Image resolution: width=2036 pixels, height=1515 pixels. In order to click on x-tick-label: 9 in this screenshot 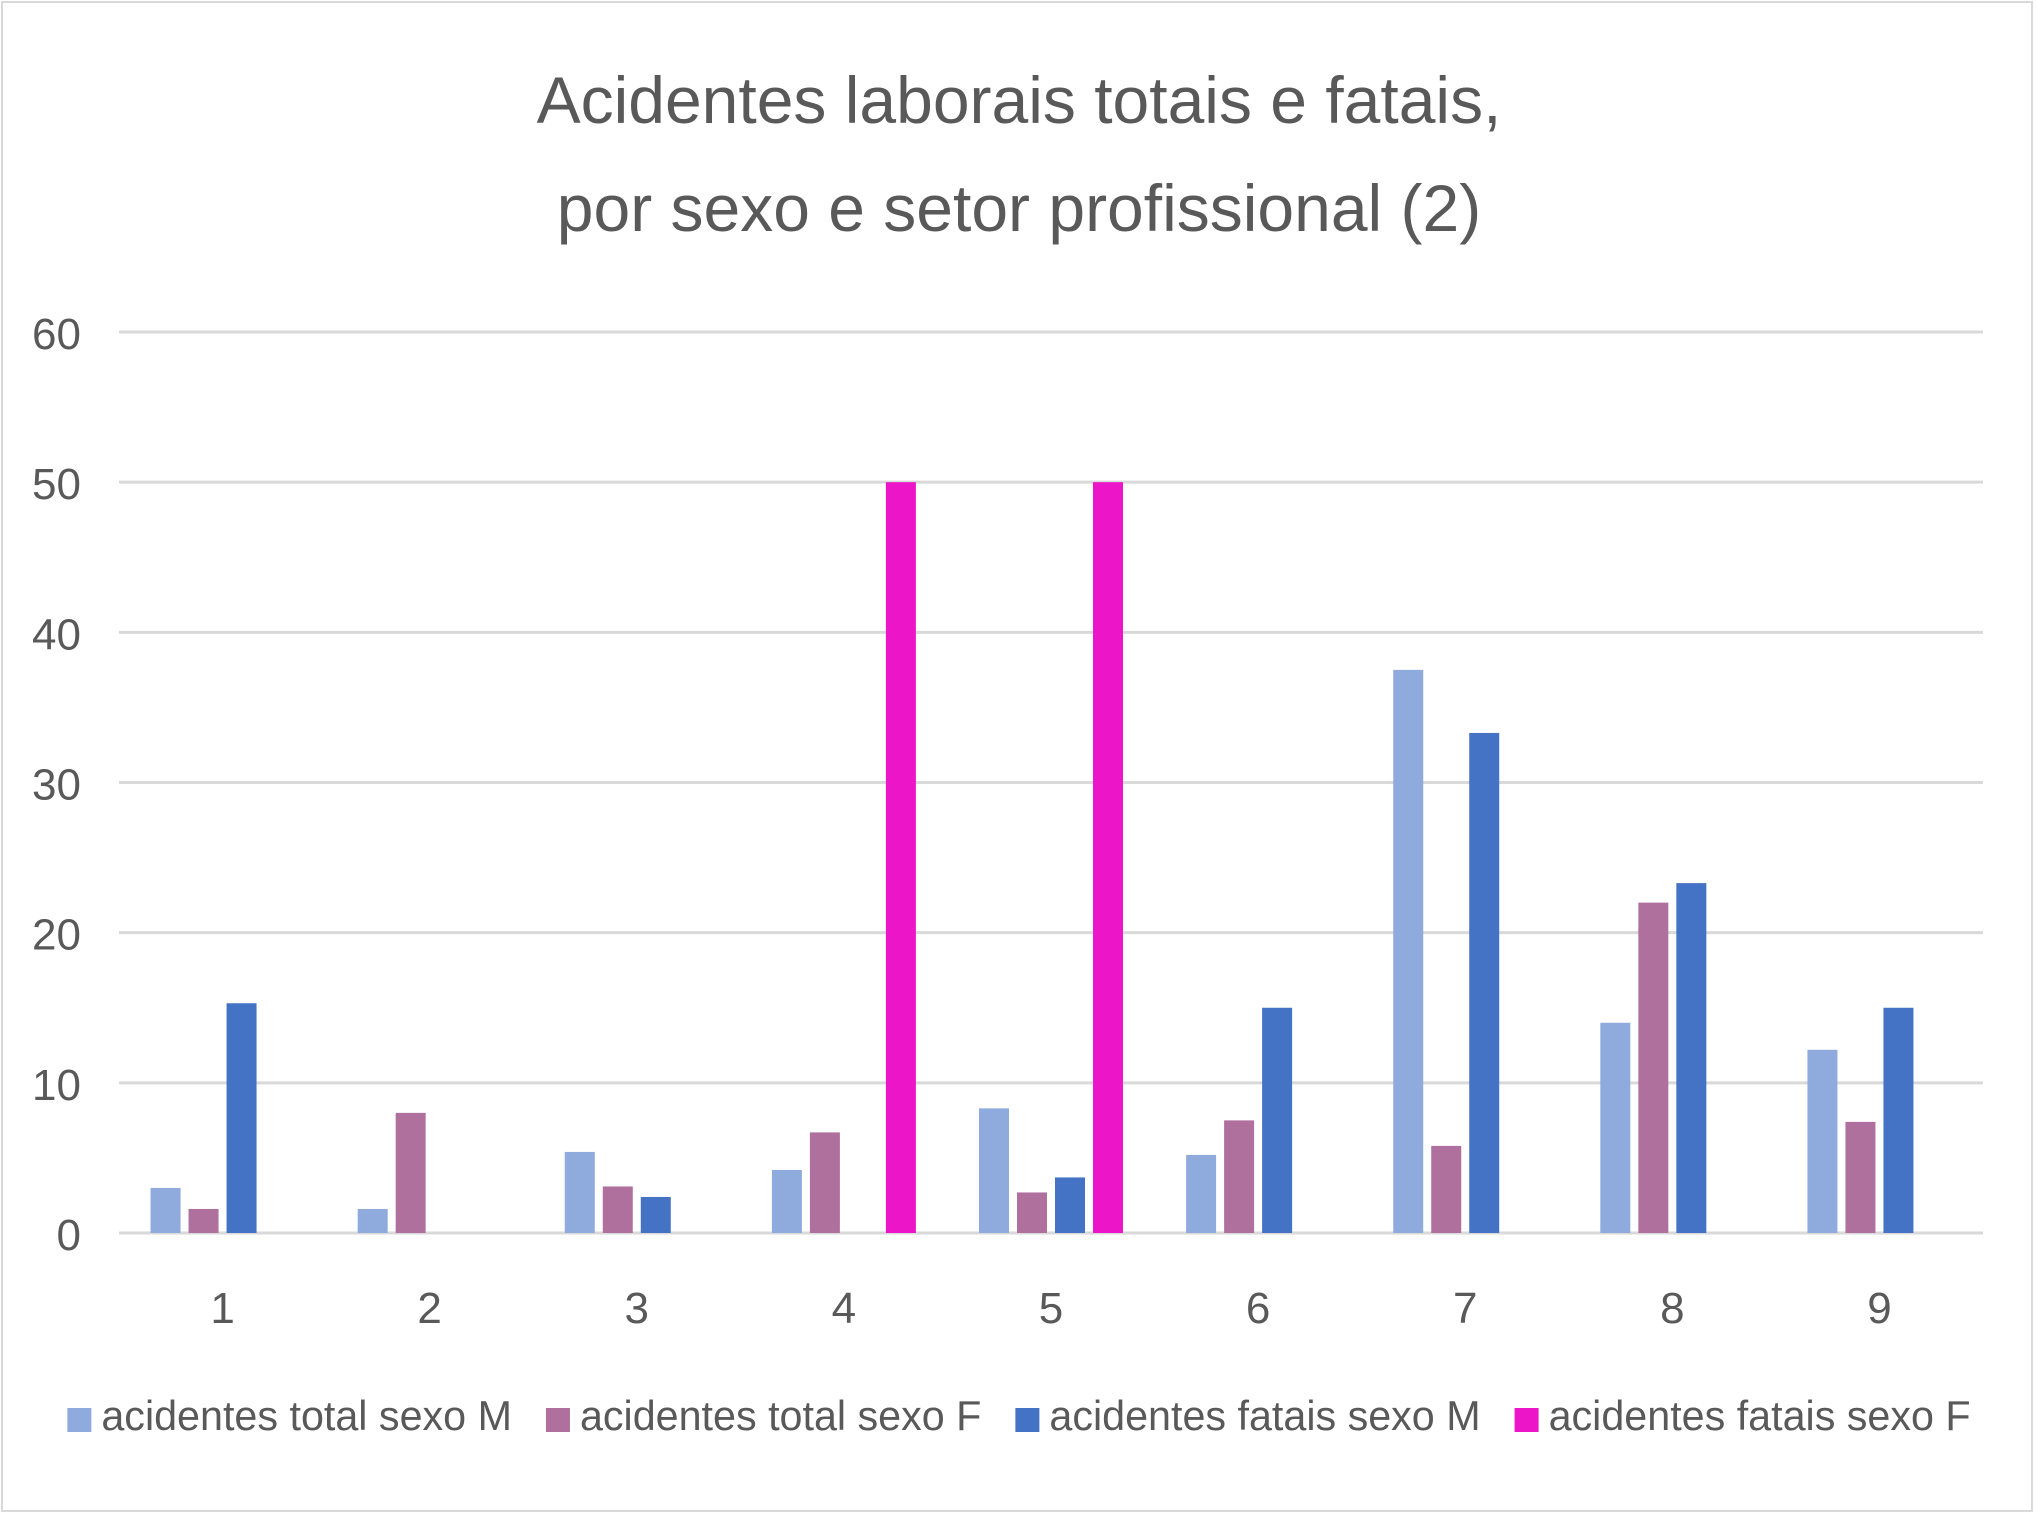, I will do `click(1879, 1308)`.